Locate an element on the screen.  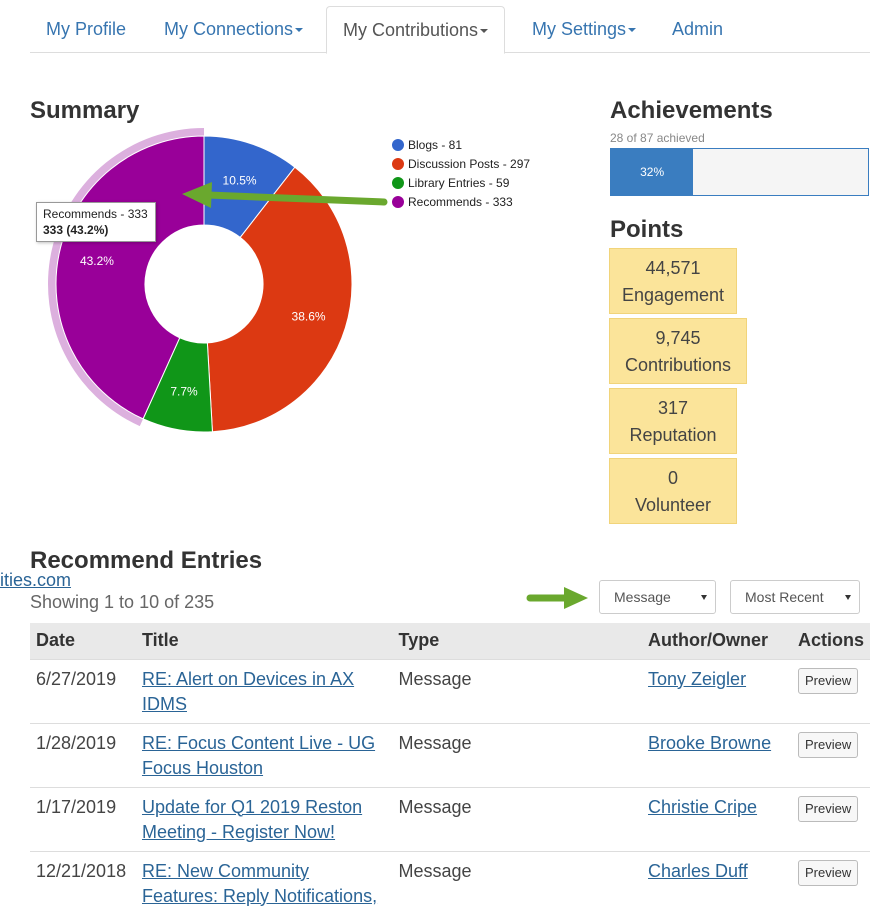
achievements-title: Achievements is located at coordinates (691, 110).